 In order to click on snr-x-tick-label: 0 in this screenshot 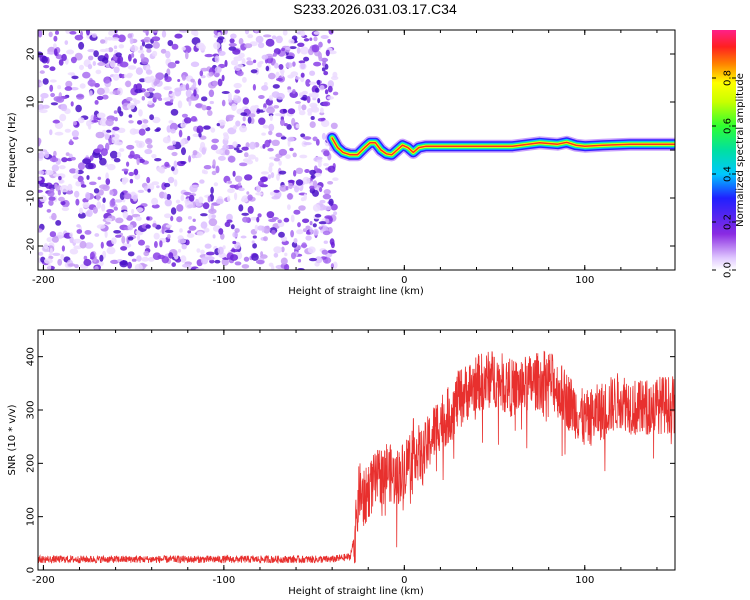, I will do `click(404, 580)`.